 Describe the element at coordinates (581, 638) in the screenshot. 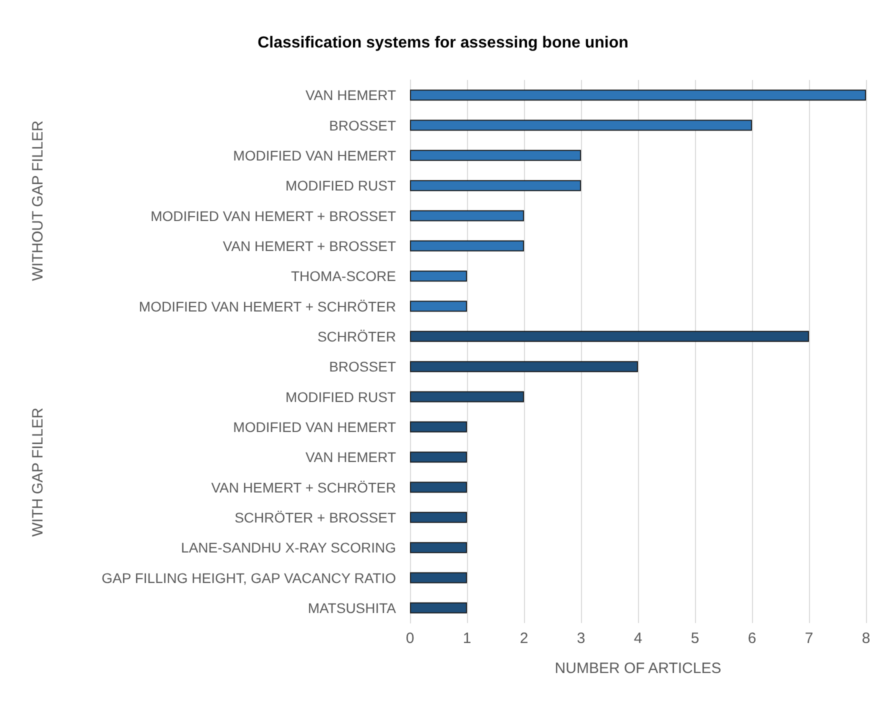

I see `x-tick-label: 3` at that location.